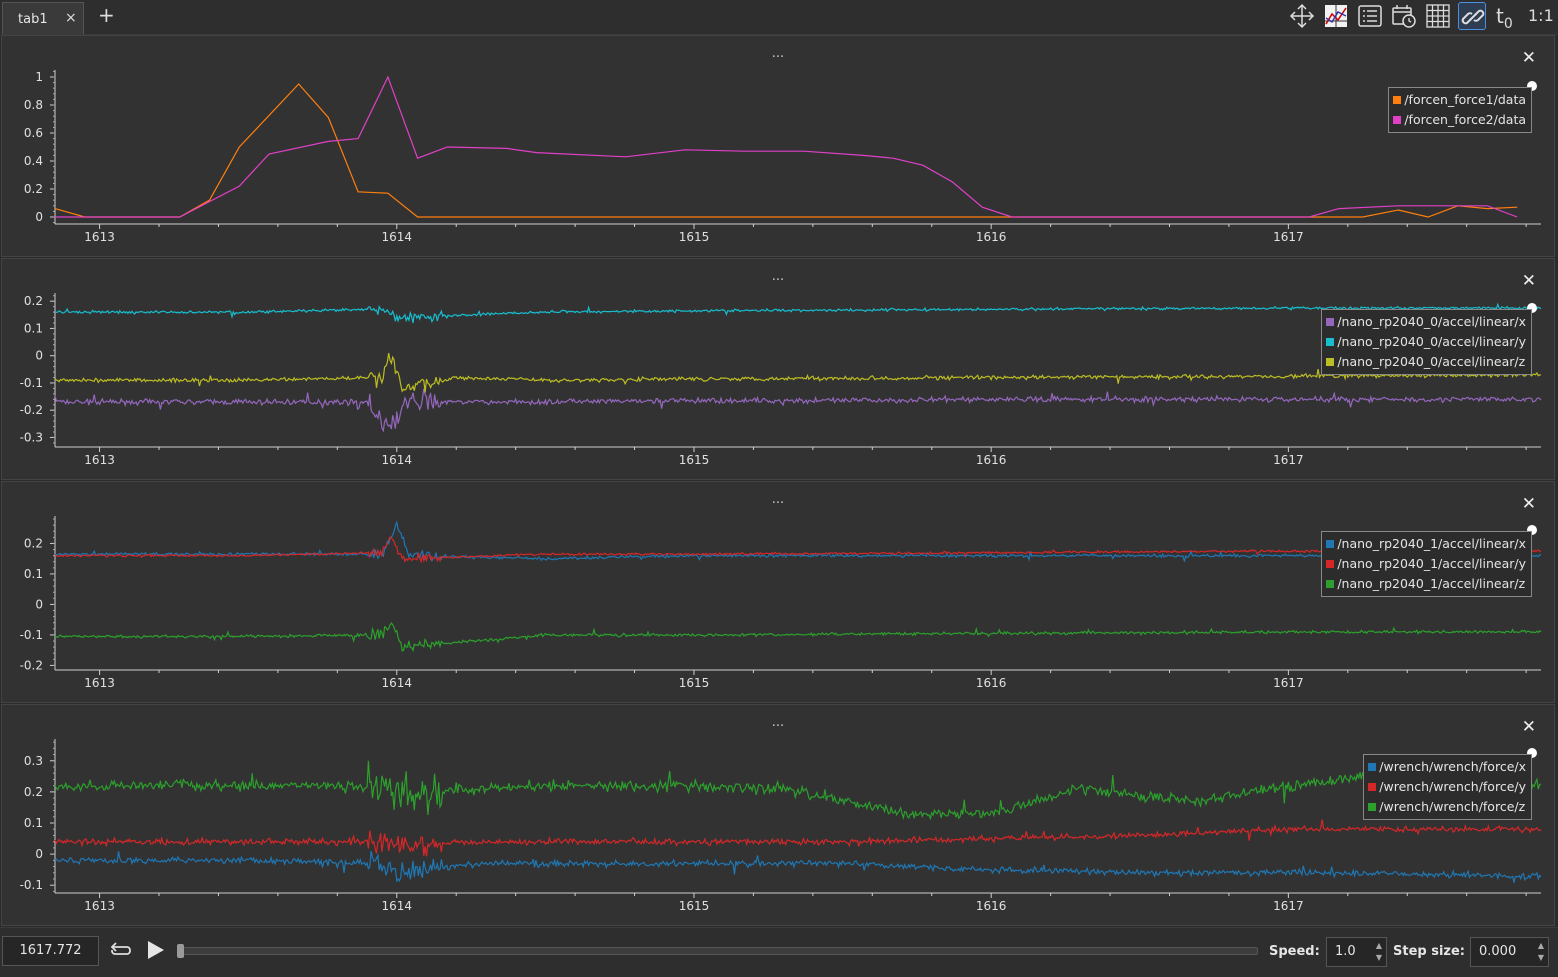 The image size is (1558, 977). Describe the element at coordinates (33, 105) in the screenshot. I see `y-tick-label: 0.8` at that location.